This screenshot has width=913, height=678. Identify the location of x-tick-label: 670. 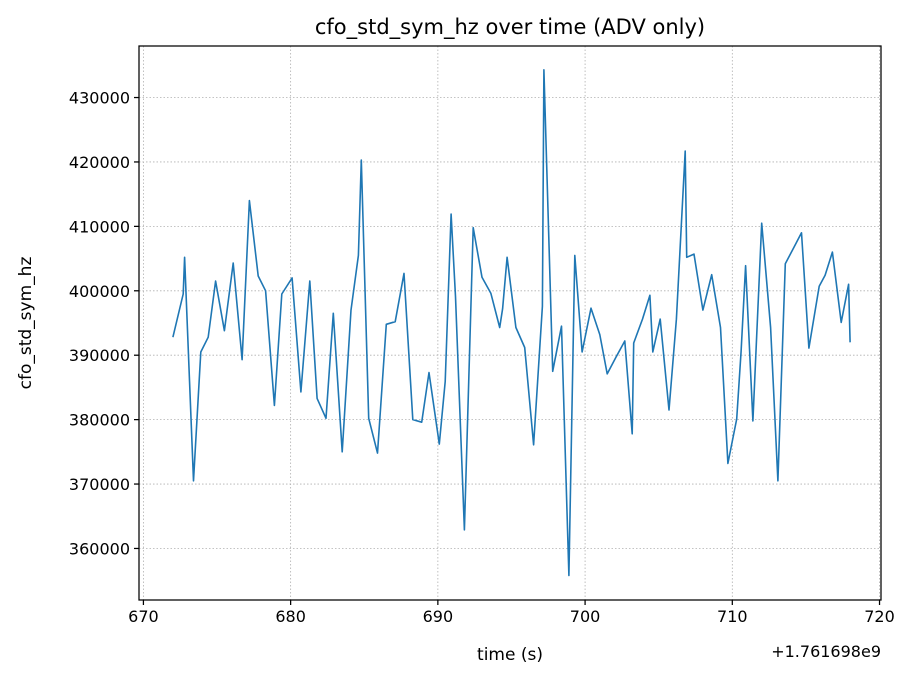
(143, 616).